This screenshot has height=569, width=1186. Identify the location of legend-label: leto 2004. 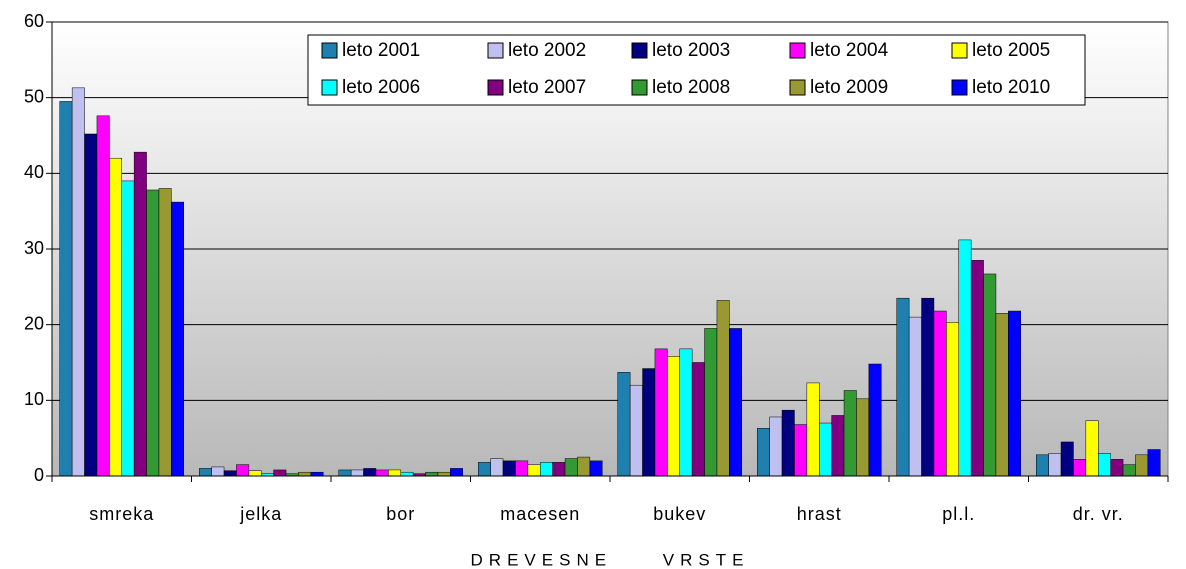
(849, 50).